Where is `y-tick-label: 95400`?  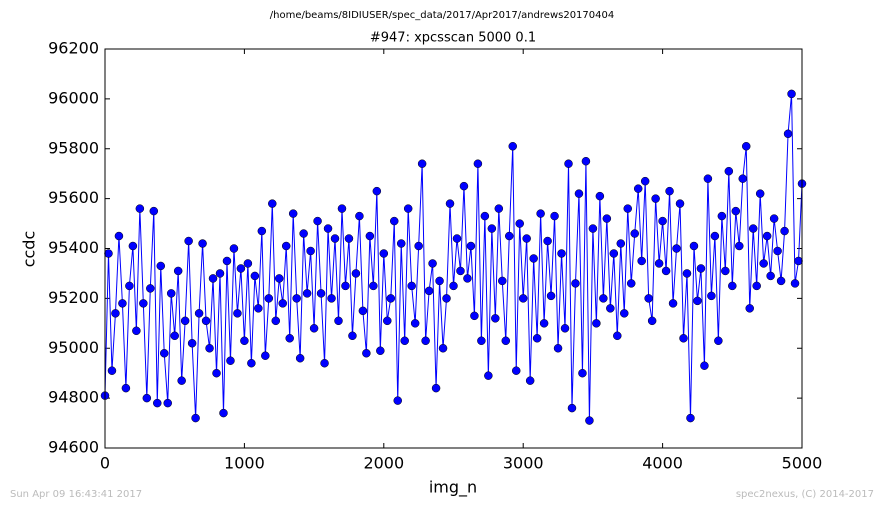
y-tick-label: 95400 is located at coordinates (73, 247).